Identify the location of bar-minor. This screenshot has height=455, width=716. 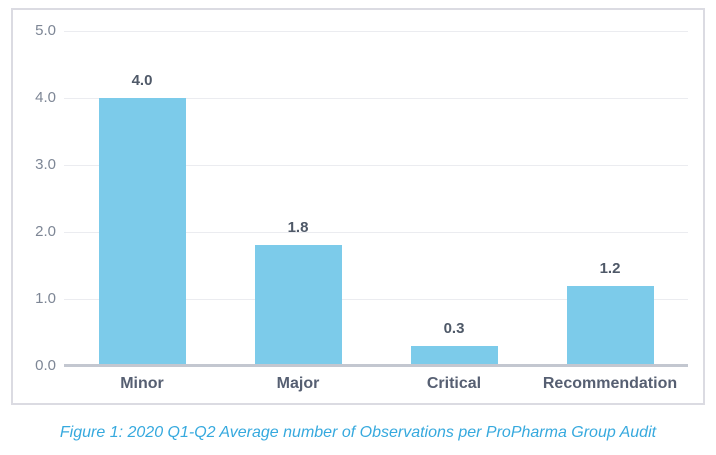
(142, 232).